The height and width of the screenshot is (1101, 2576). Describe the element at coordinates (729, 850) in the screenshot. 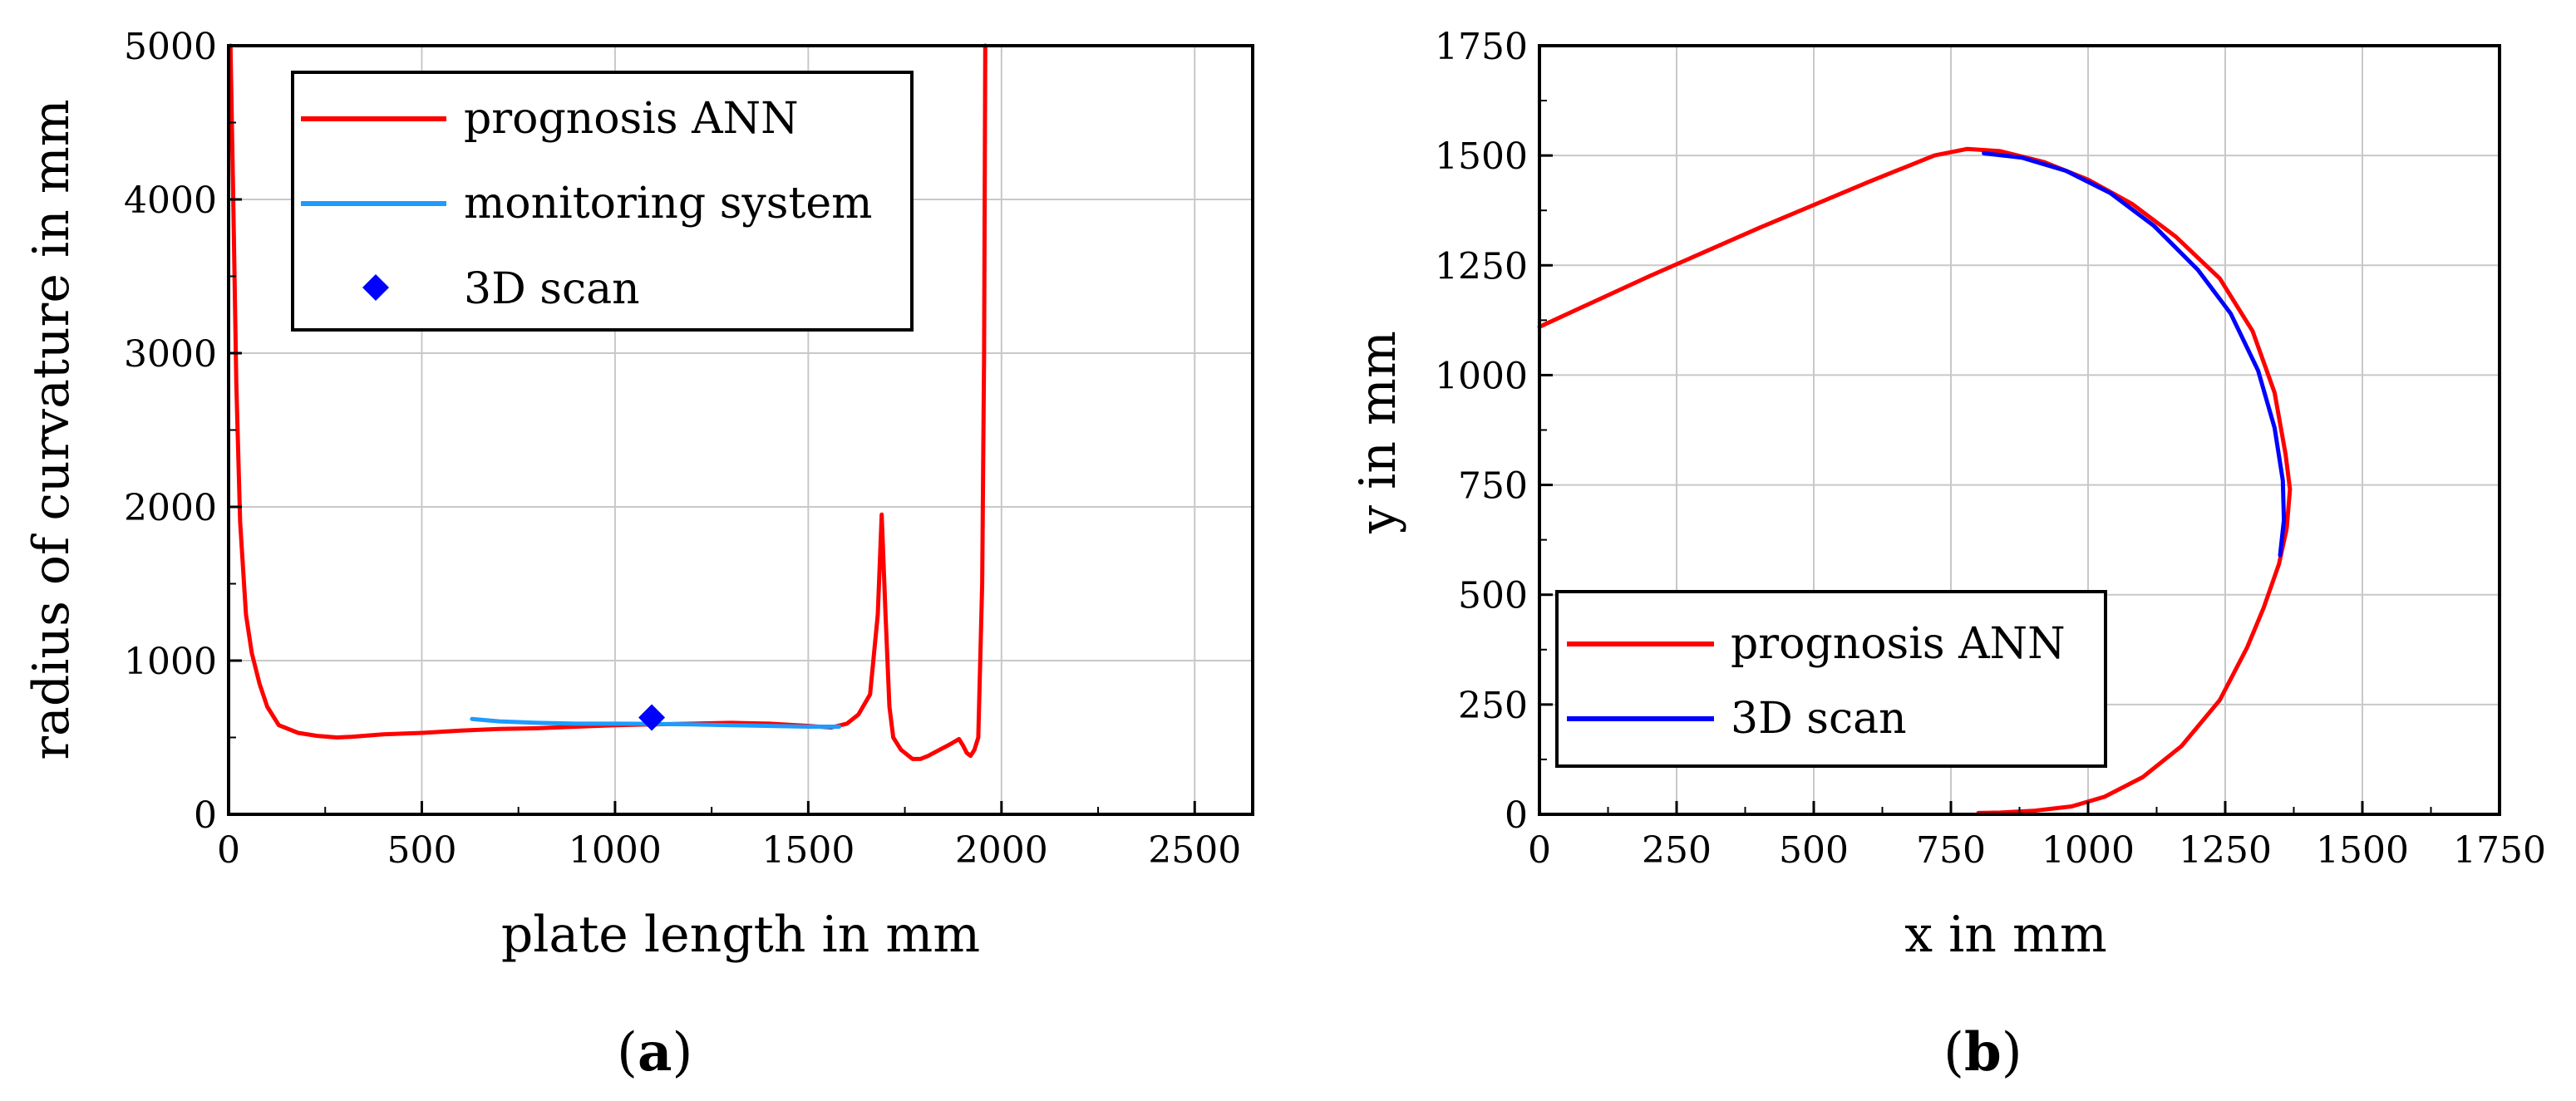

I see `chart-a-x-tick-labels: 0 500 1000 1500 2000 2500` at that location.